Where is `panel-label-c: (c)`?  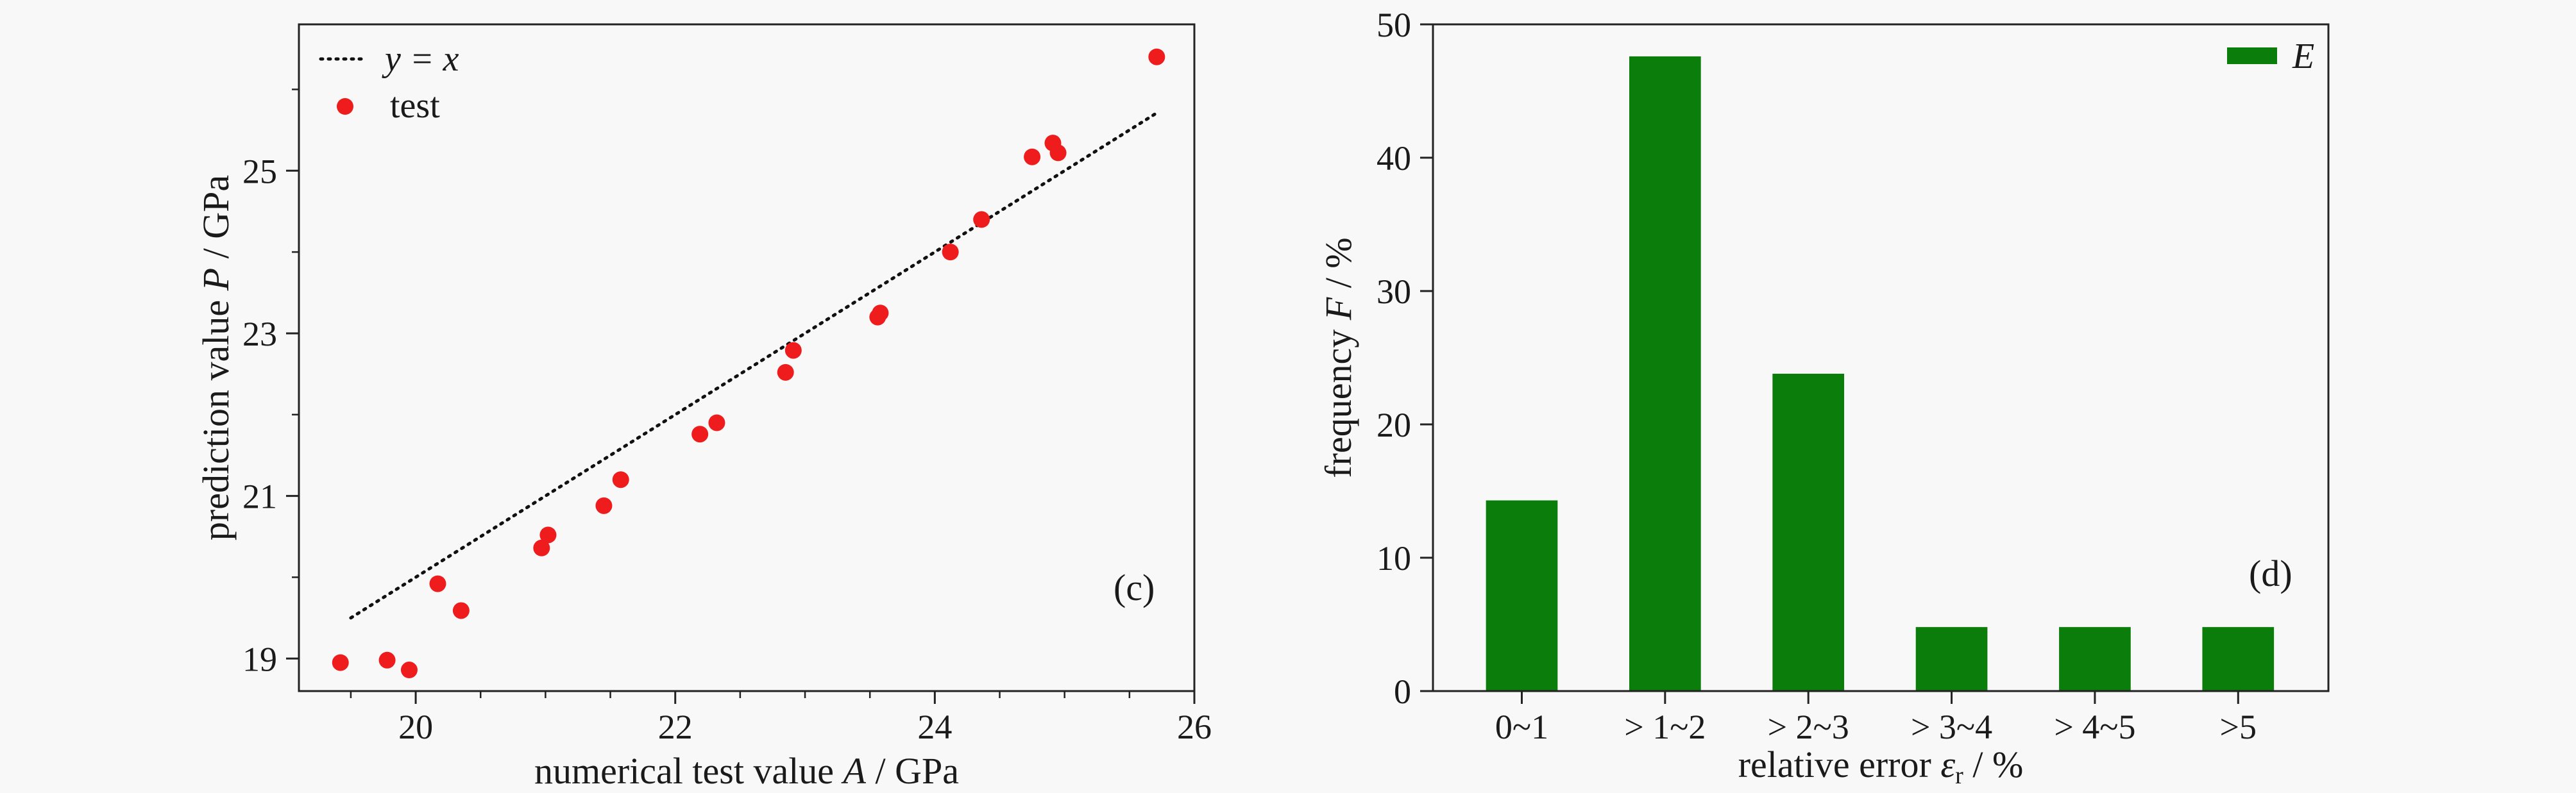
panel-label-c: (c) is located at coordinates (1134, 587).